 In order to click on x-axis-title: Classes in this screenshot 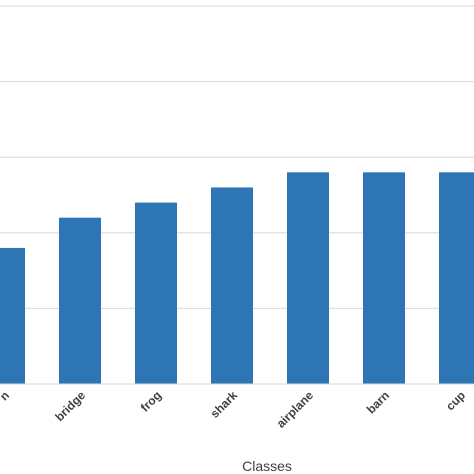, I will do `click(267, 466)`.